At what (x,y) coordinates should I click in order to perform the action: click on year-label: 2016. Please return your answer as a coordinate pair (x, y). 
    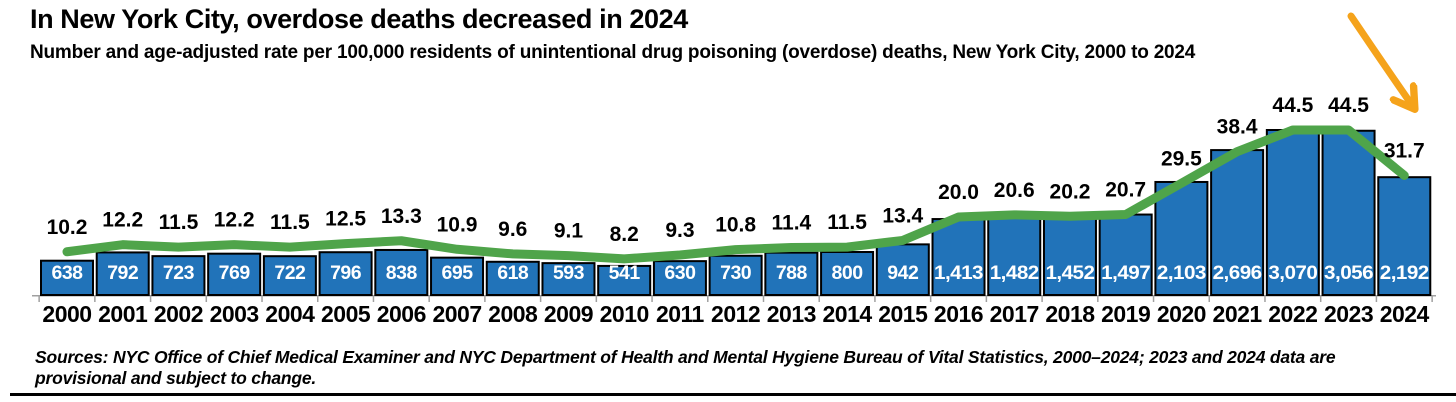
    Looking at the image, I should click on (958, 314).